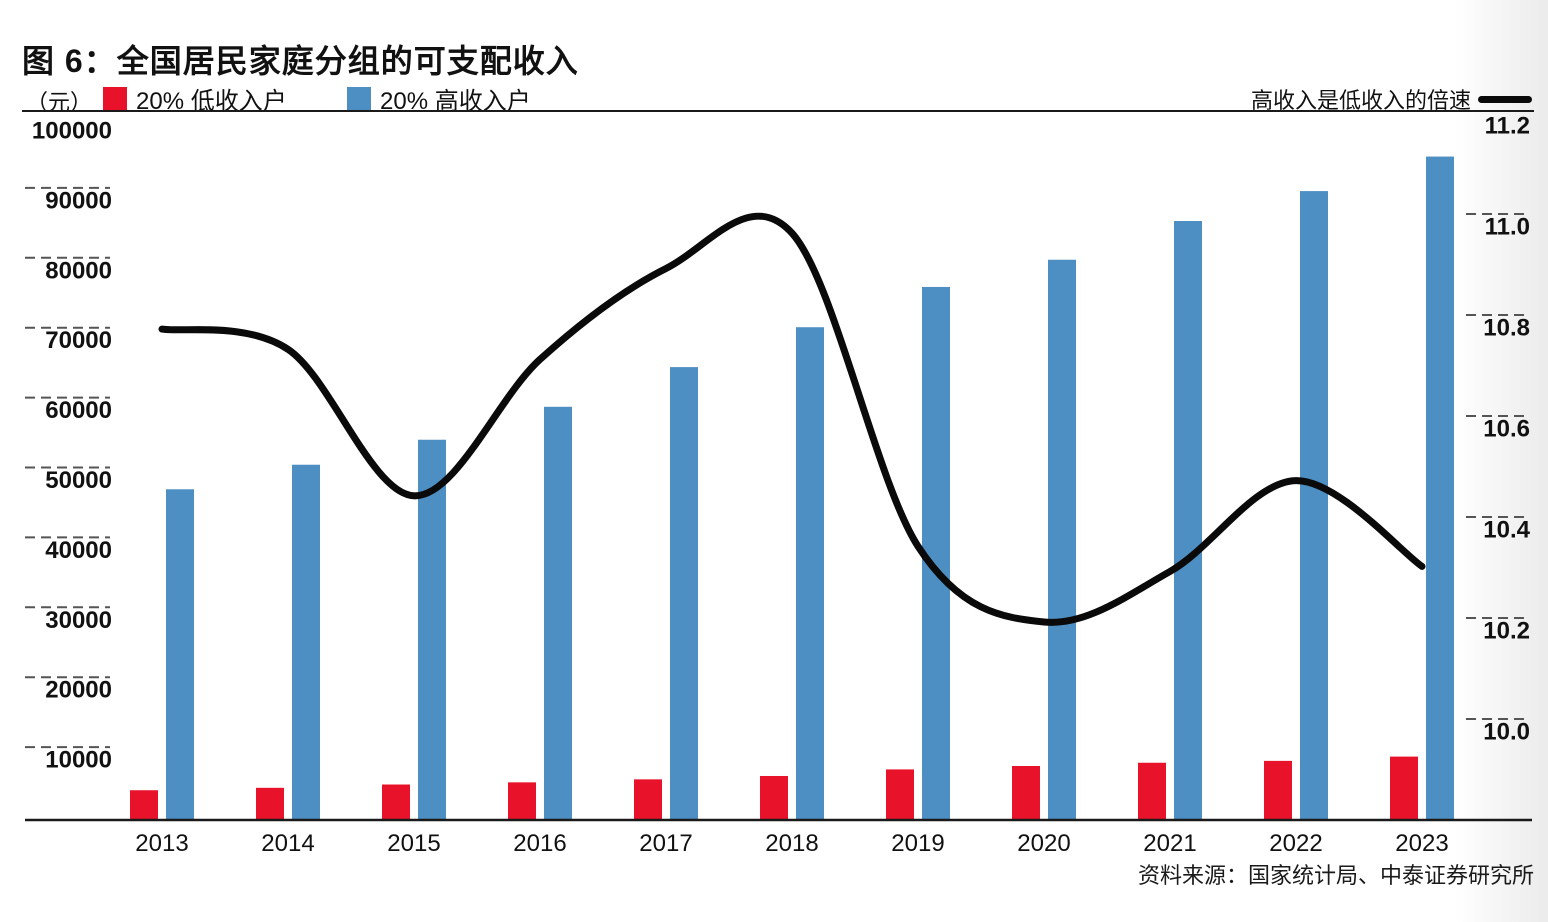  What do you see at coordinates (432, 629) in the screenshot?
I see `bar-high-2015` at bounding box center [432, 629].